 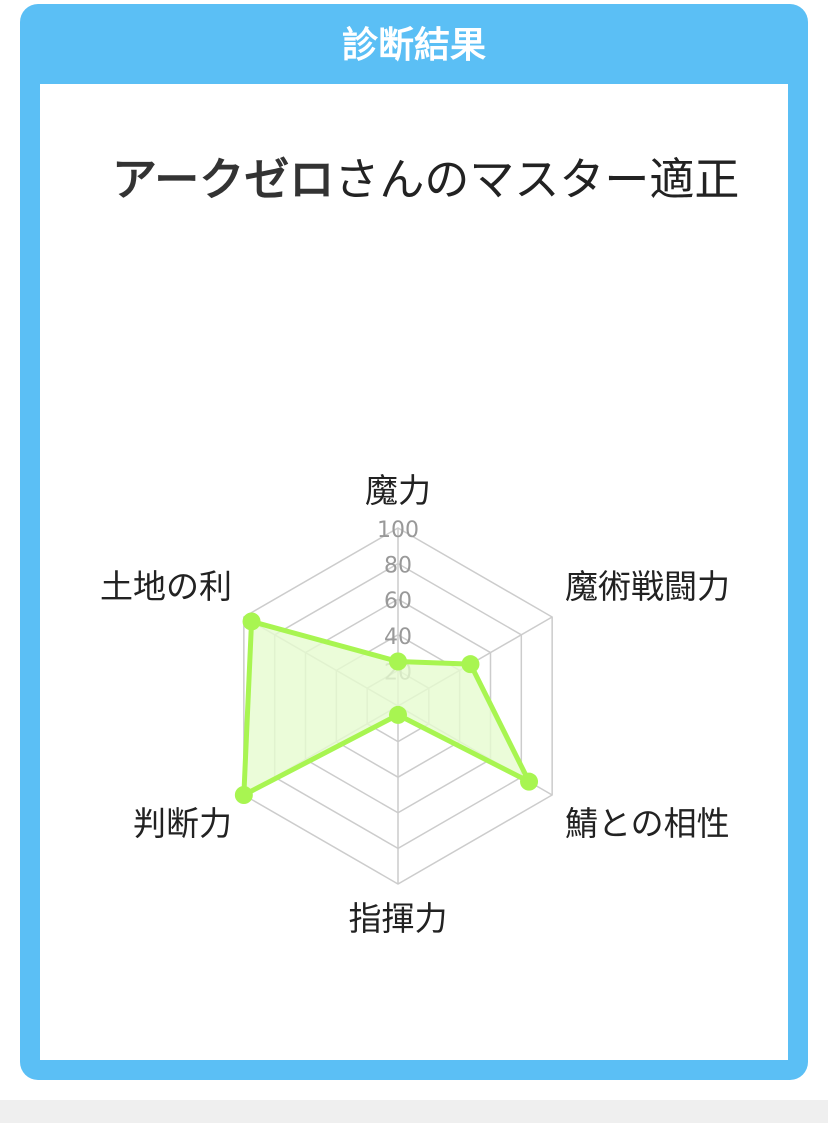 What do you see at coordinates (398, 637) in the screenshot?
I see `tick-label: 40` at bounding box center [398, 637].